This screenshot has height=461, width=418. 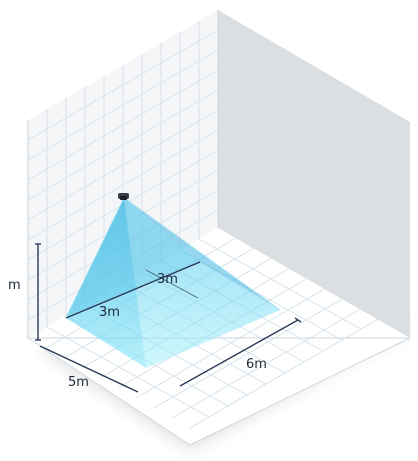 I want to click on coverage-cone-front, so click(x=106, y=283).